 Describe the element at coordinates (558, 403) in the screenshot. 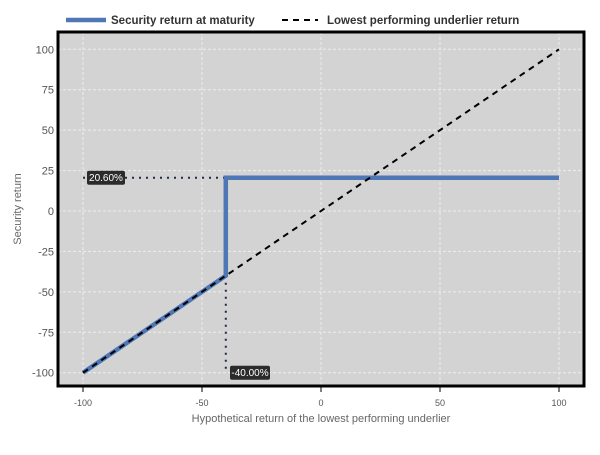

I see `x-tick-label: 100` at that location.